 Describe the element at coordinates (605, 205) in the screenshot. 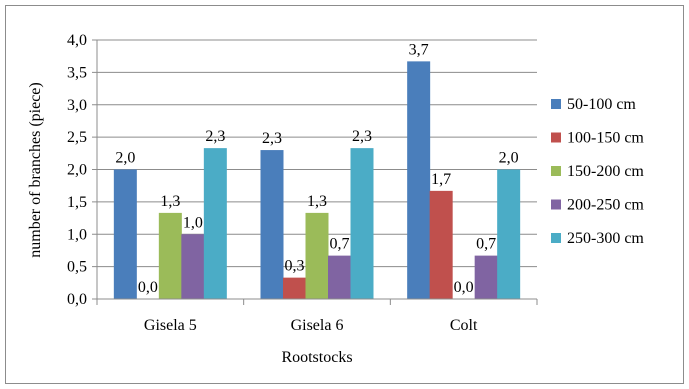

I see `legend-entry: 200-250 cm` at that location.